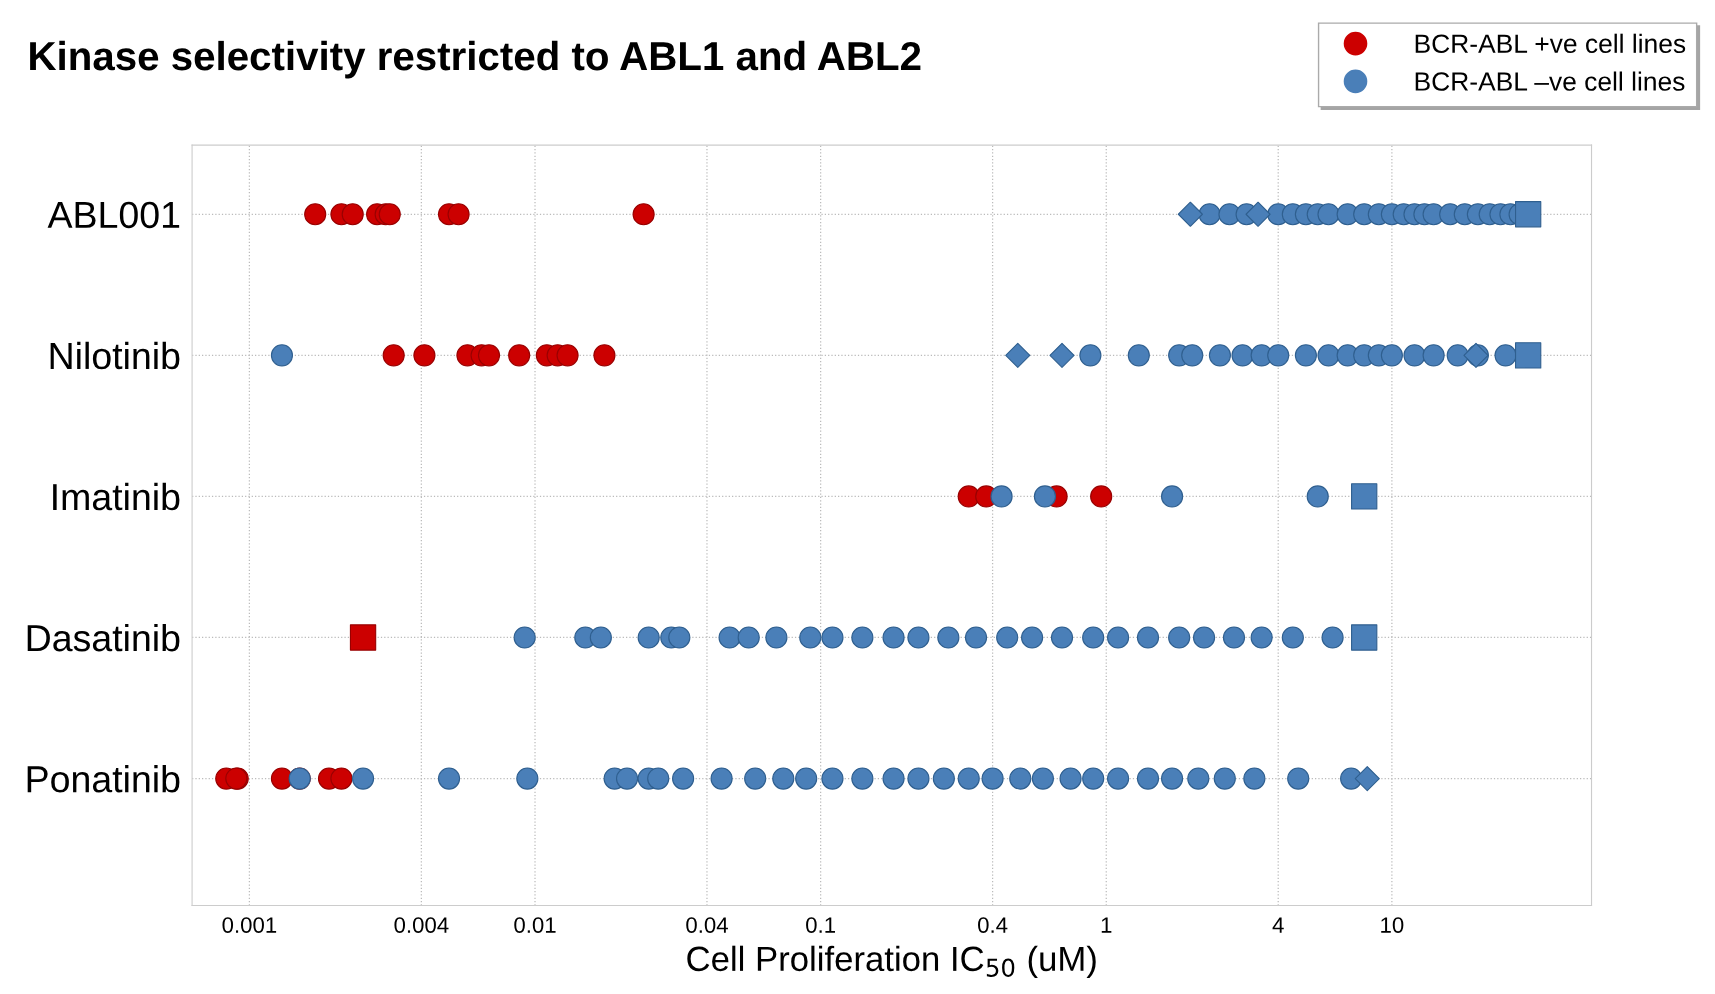 Image resolution: width=1715 pixels, height=994 pixels. Describe the element at coordinates (475, 59) in the screenshot. I see `chart-title: Kinase selectivity restricted to ABL1 and ABL2` at that location.